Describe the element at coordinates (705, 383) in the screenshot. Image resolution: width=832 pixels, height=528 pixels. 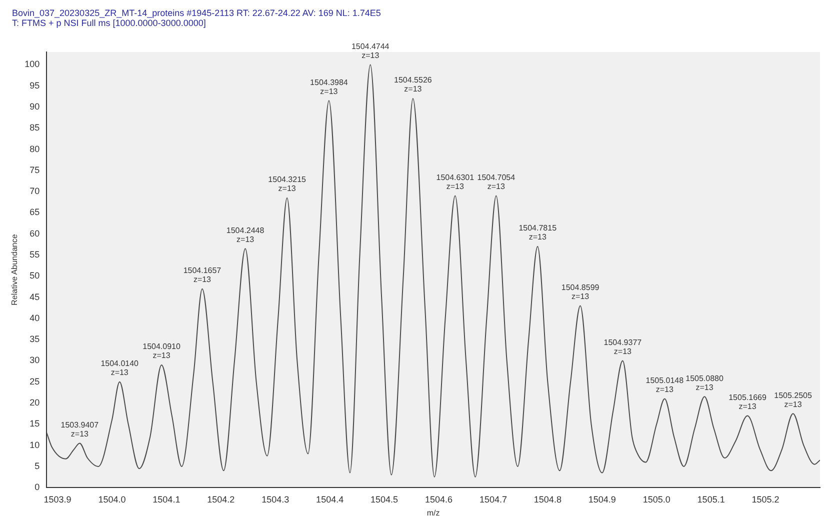
I see `annotation: 1505.0880 z=13` at that location.